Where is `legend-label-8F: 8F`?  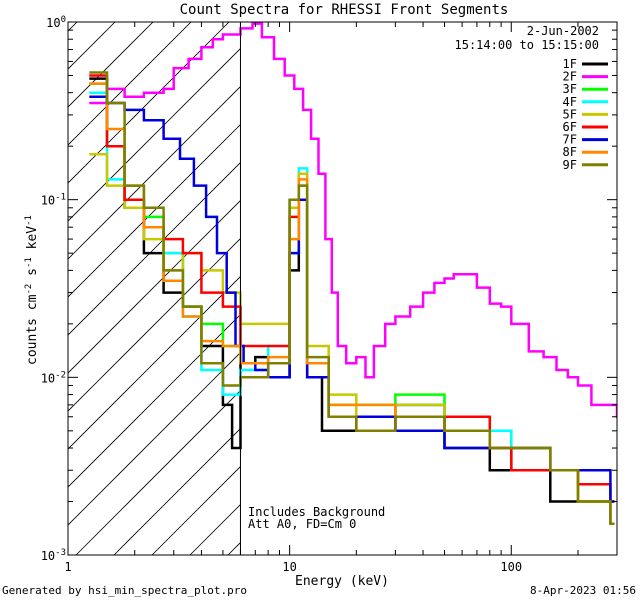
legend-label-8F: 8F is located at coordinates (570, 152).